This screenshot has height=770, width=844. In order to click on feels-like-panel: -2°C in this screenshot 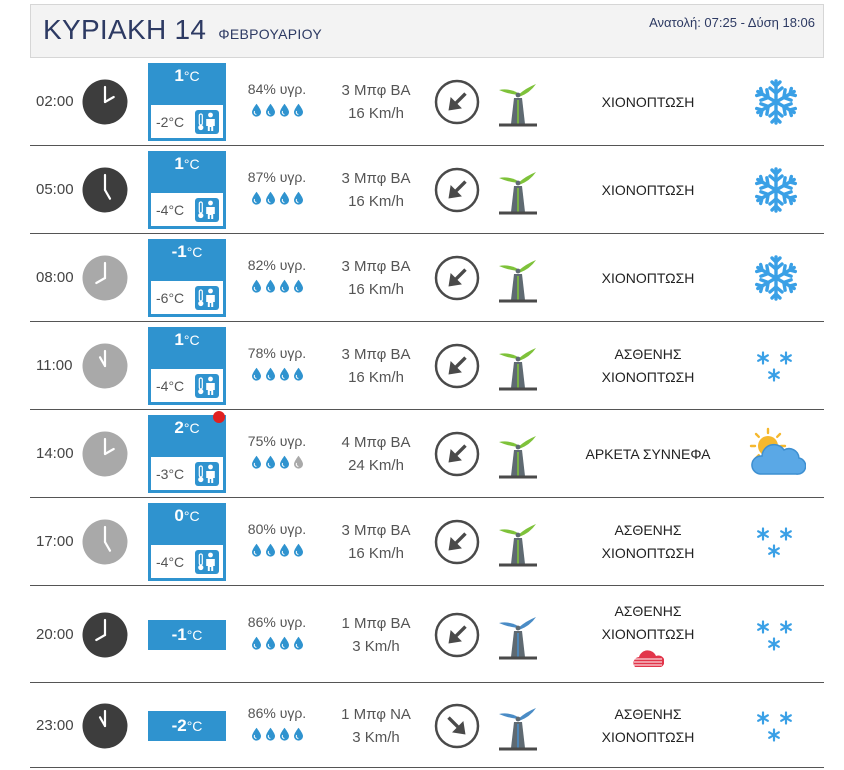, I will do `click(187, 121)`.